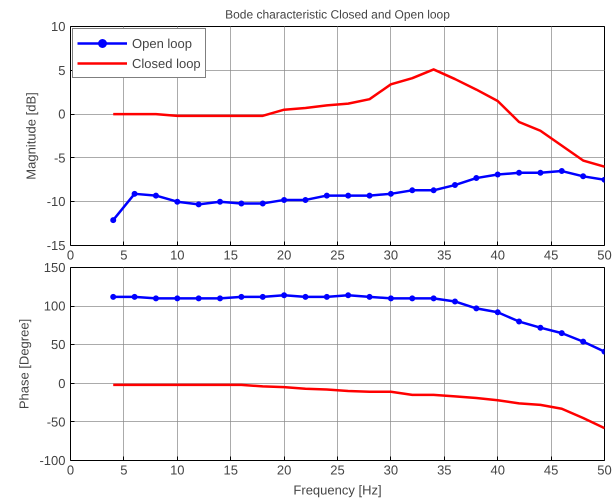 This screenshot has height=502, width=614. What do you see at coordinates (56, 245) in the screenshot?
I see `y-tick-label: -15` at bounding box center [56, 245].